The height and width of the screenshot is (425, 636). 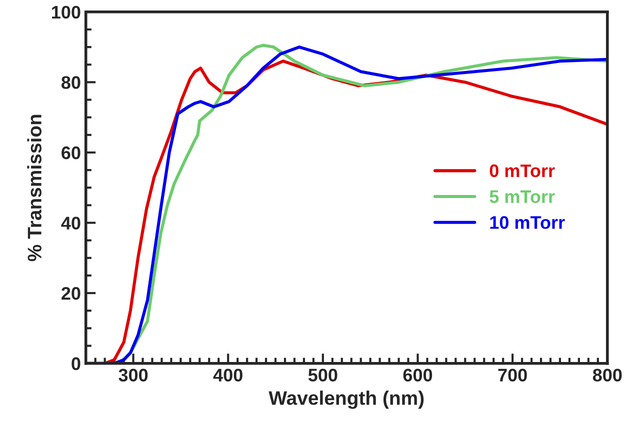 I want to click on x-tick-label: 600, so click(x=417, y=375).